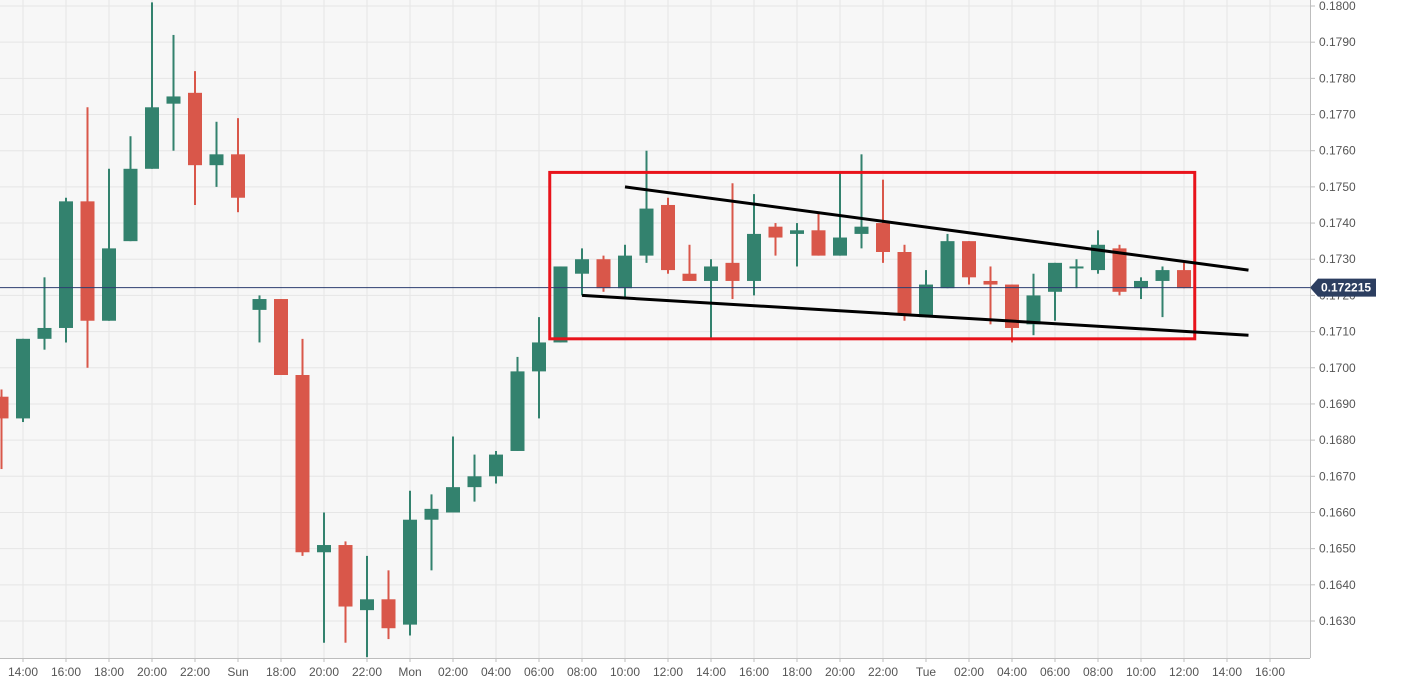  What do you see at coordinates (1337, 151) in the screenshot?
I see `y-tick-label: 0.1760` at bounding box center [1337, 151].